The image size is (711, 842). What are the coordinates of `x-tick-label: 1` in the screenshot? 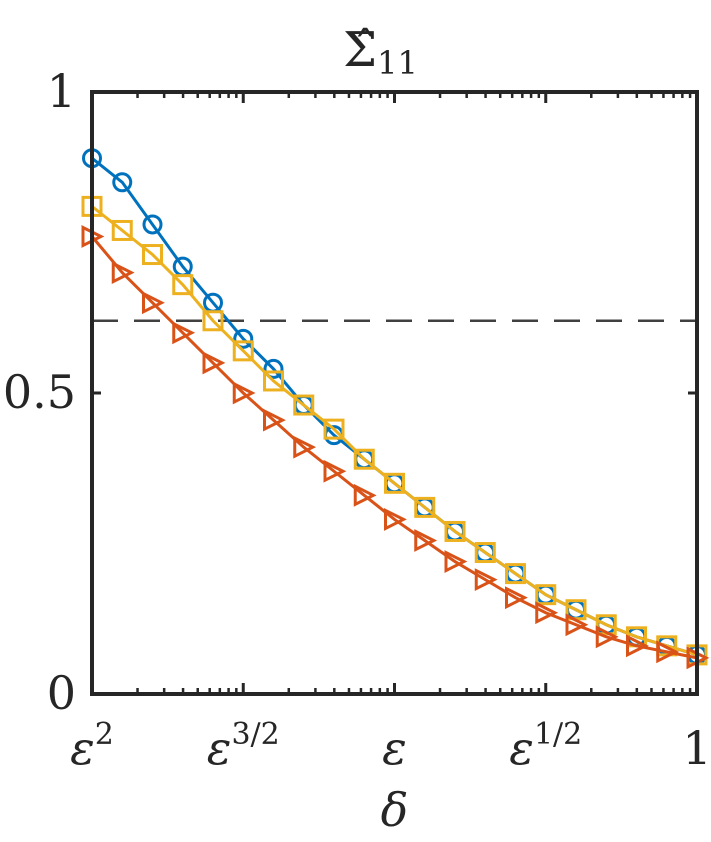 It's located at (696, 748).